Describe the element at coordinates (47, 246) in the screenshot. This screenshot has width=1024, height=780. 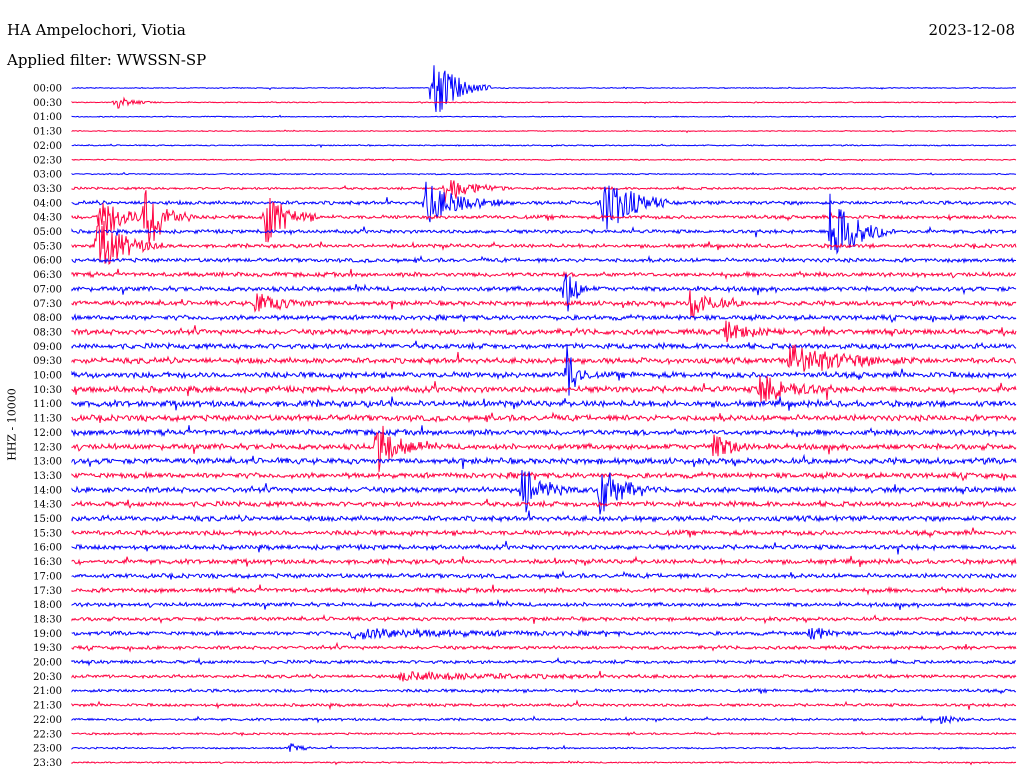
I see `time-tick-label: 05:30` at that location.